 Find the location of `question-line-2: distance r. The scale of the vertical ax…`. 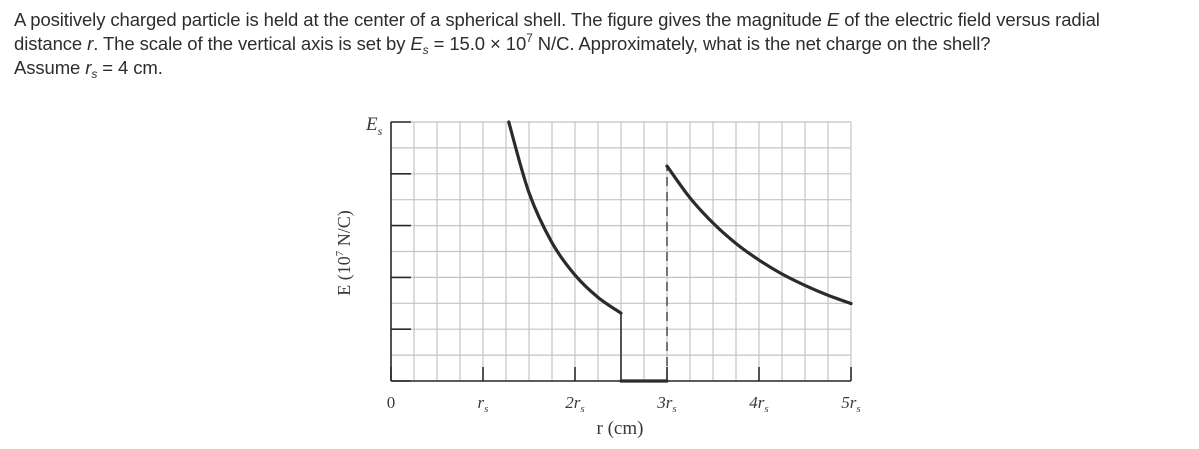

question-line-2: distance r. The scale of the vertical ax… is located at coordinates (502, 44).